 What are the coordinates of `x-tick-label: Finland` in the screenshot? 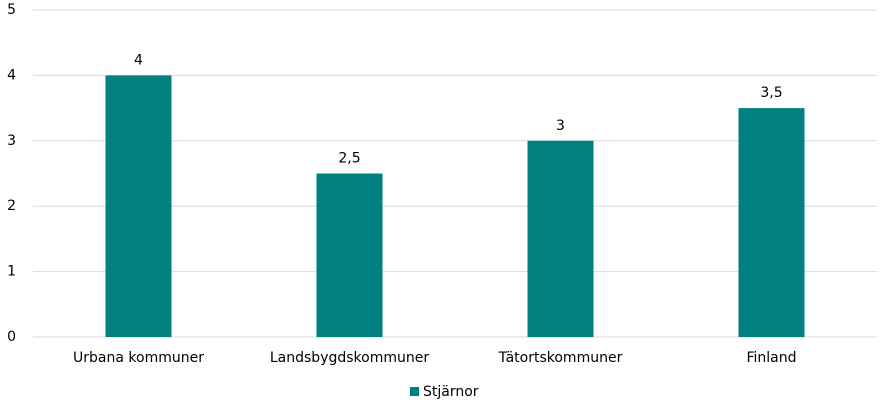 It's located at (771, 358).